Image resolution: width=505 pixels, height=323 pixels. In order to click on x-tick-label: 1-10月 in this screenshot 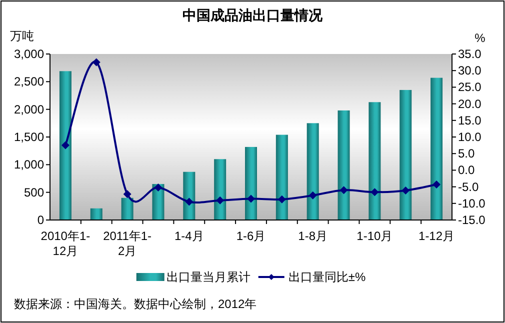, I will do `click(374, 236)`.